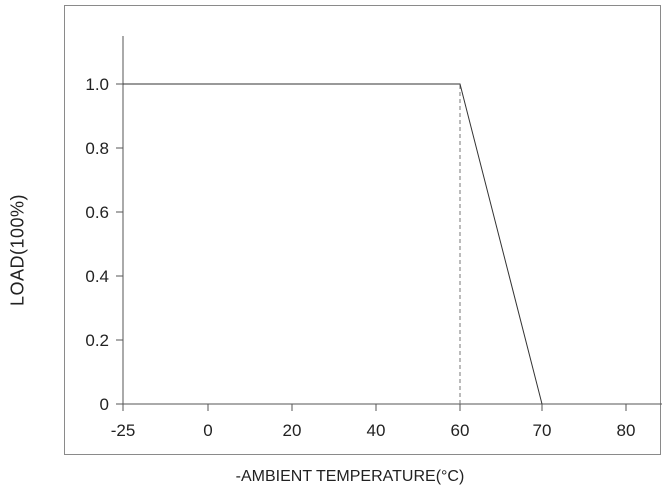 This screenshot has height=494, width=662. I want to click on y-axis-label-container: LOAD(100%), so click(18, 250).